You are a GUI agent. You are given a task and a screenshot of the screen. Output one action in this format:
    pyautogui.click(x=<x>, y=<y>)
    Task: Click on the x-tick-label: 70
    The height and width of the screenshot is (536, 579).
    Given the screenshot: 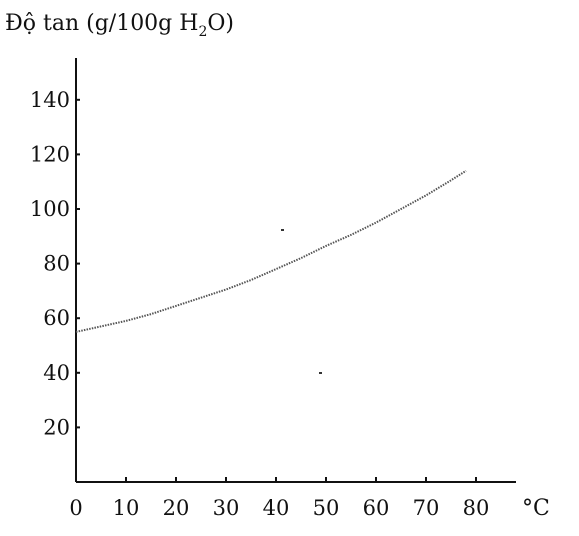 What is the action you would take?
    pyautogui.click(x=426, y=508)
    